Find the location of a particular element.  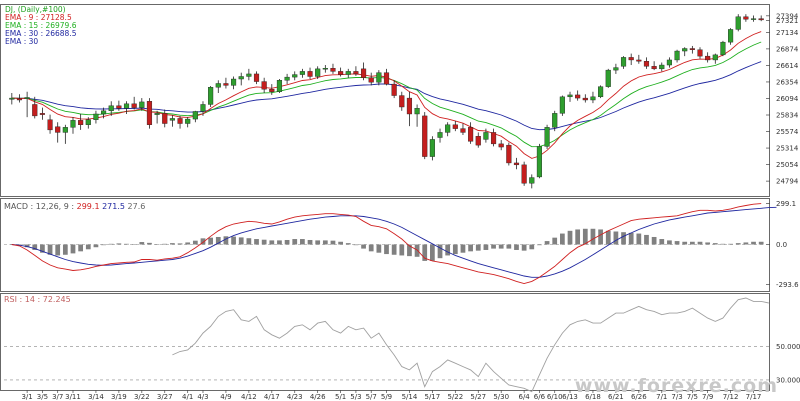

macd-label-macd-value: 299.1 is located at coordinates (88, 206).